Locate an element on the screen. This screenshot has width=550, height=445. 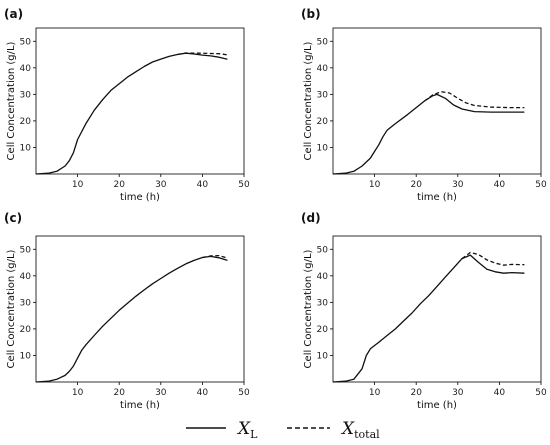
legend-label-Xtotal: Xtotal is located at coordinates (360, 430).